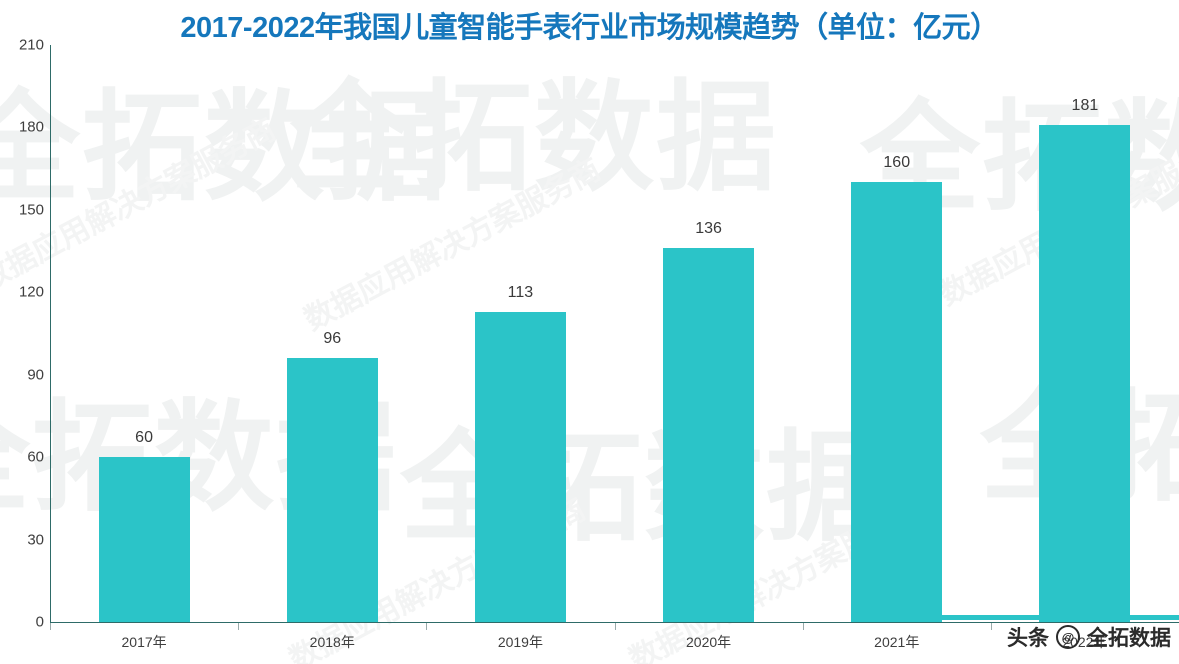 Image resolution: width=1179 pixels, height=664 pixels. What do you see at coordinates (31, 127) in the screenshot?
I see `y-axis-tick-label: 180` at bounding box center [31, 127].